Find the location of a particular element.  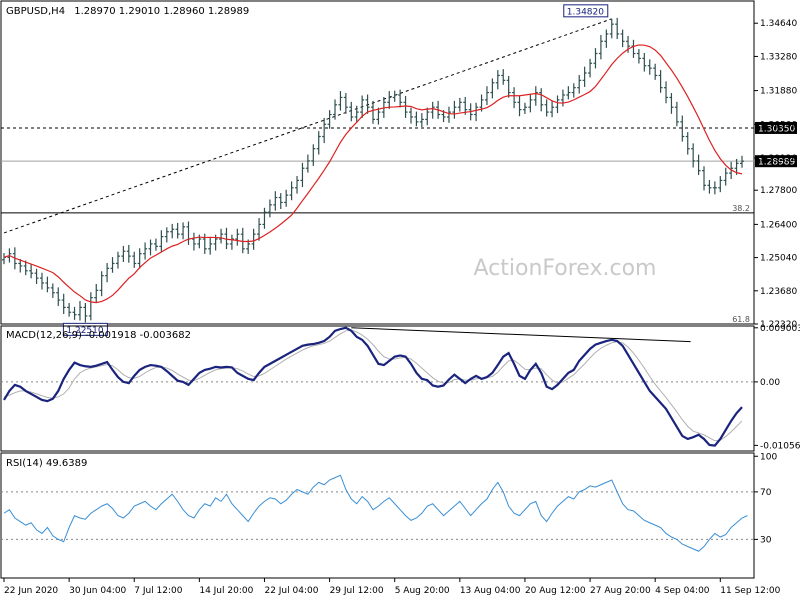

price-tick-label: 1.27800 is located at coordinates (778, 191).